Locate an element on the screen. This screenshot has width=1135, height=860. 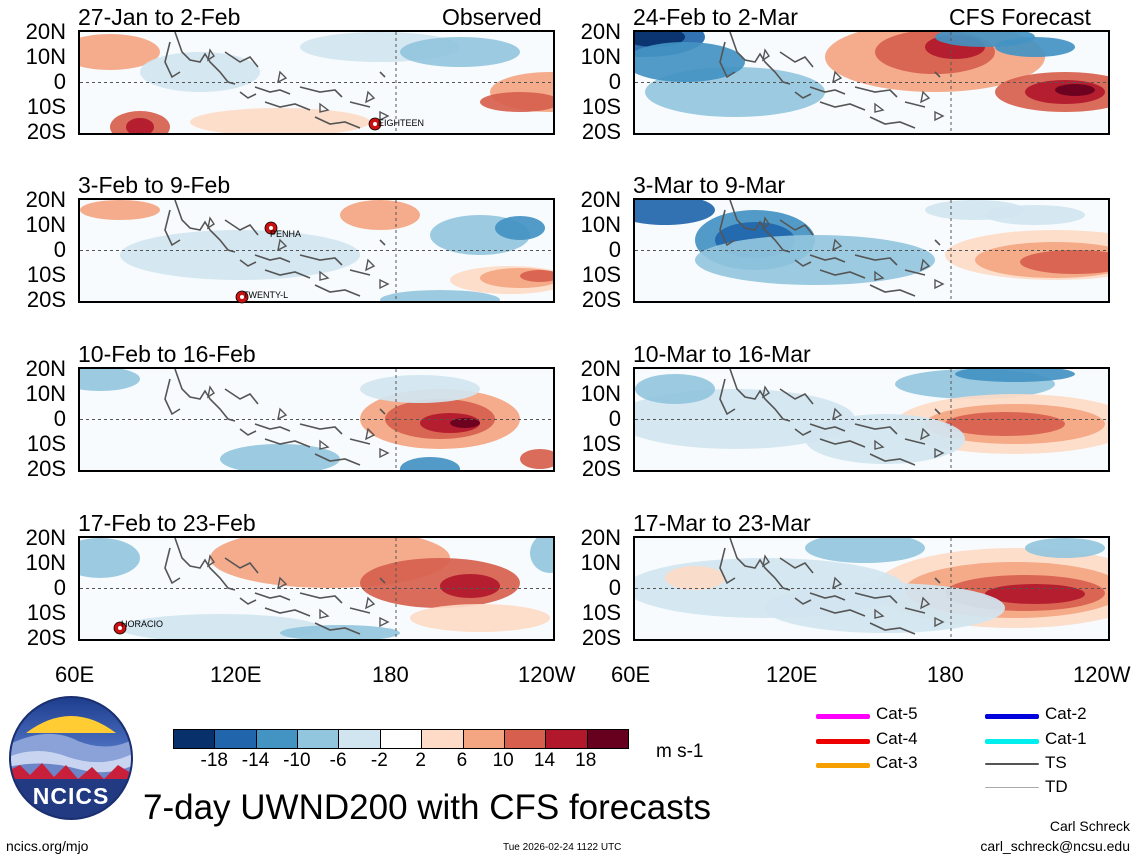
header-observed: Observed is located at coordinates (492, 17).